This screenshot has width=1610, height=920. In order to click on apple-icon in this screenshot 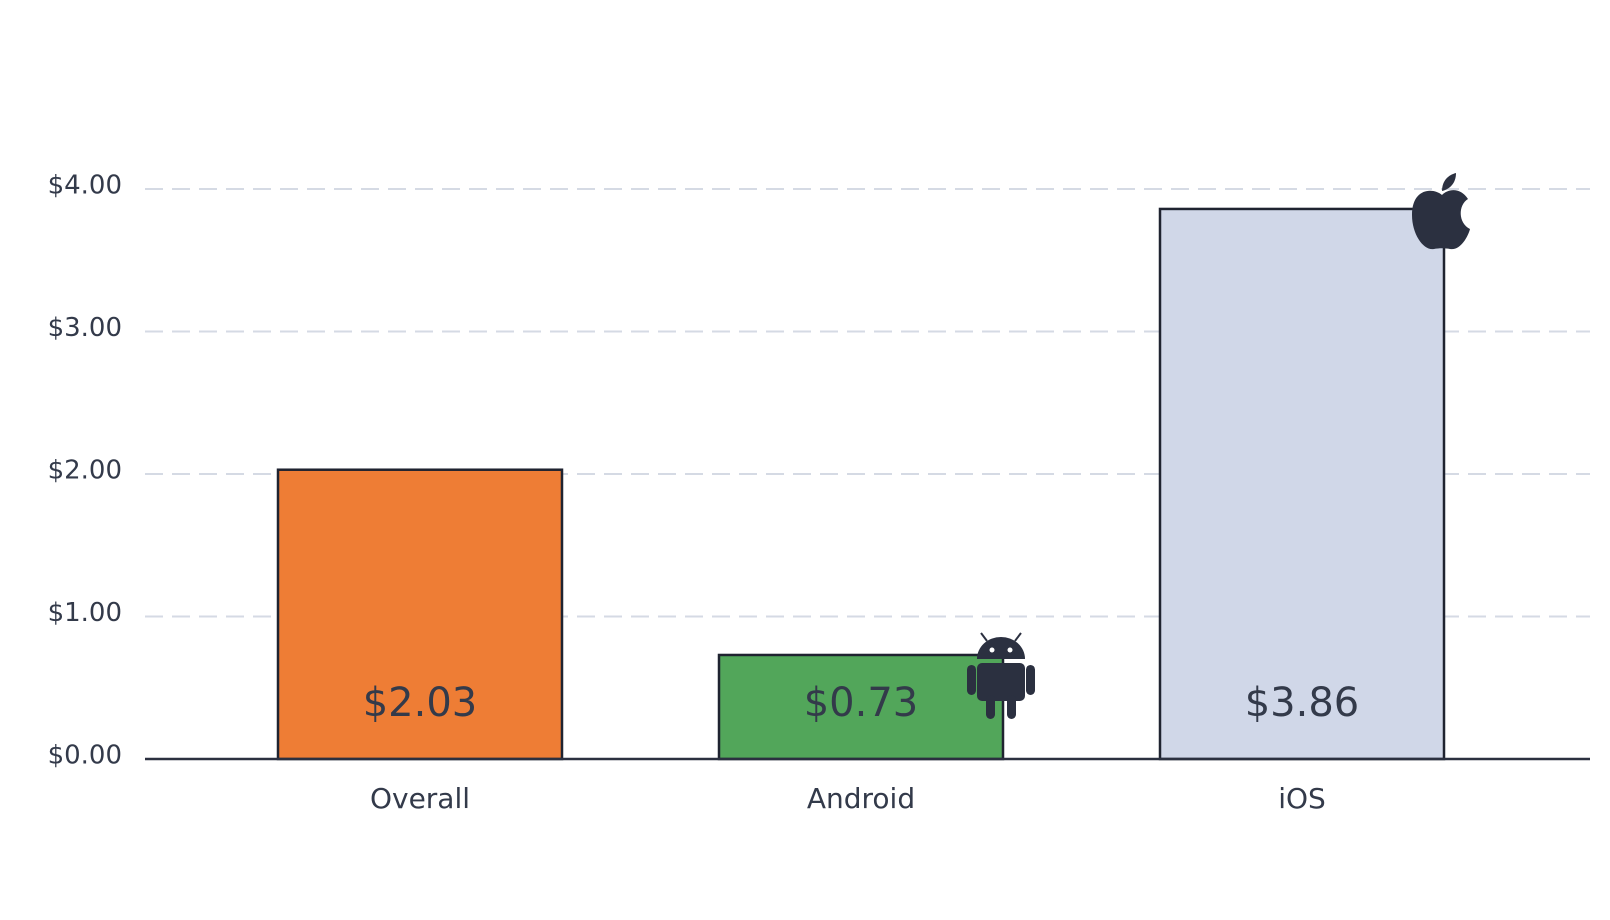, I will do `click(1441, 211)`.